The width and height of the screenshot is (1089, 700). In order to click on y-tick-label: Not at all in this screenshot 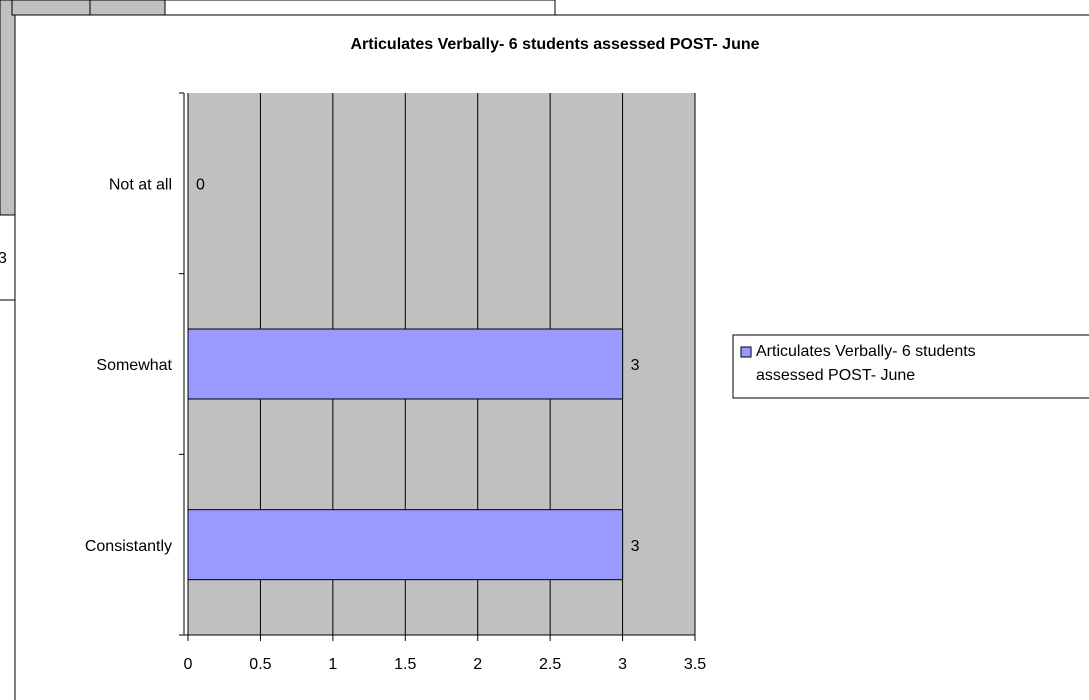, I will do `click(140, 185)`.